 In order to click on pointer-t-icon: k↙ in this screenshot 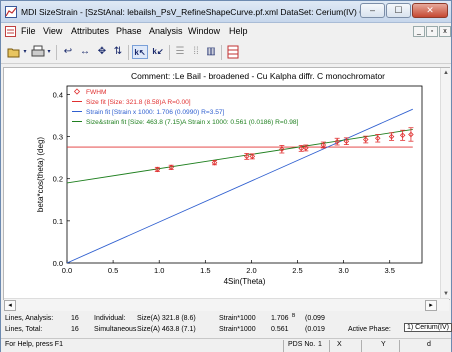, I will do `click(158, 51)`.